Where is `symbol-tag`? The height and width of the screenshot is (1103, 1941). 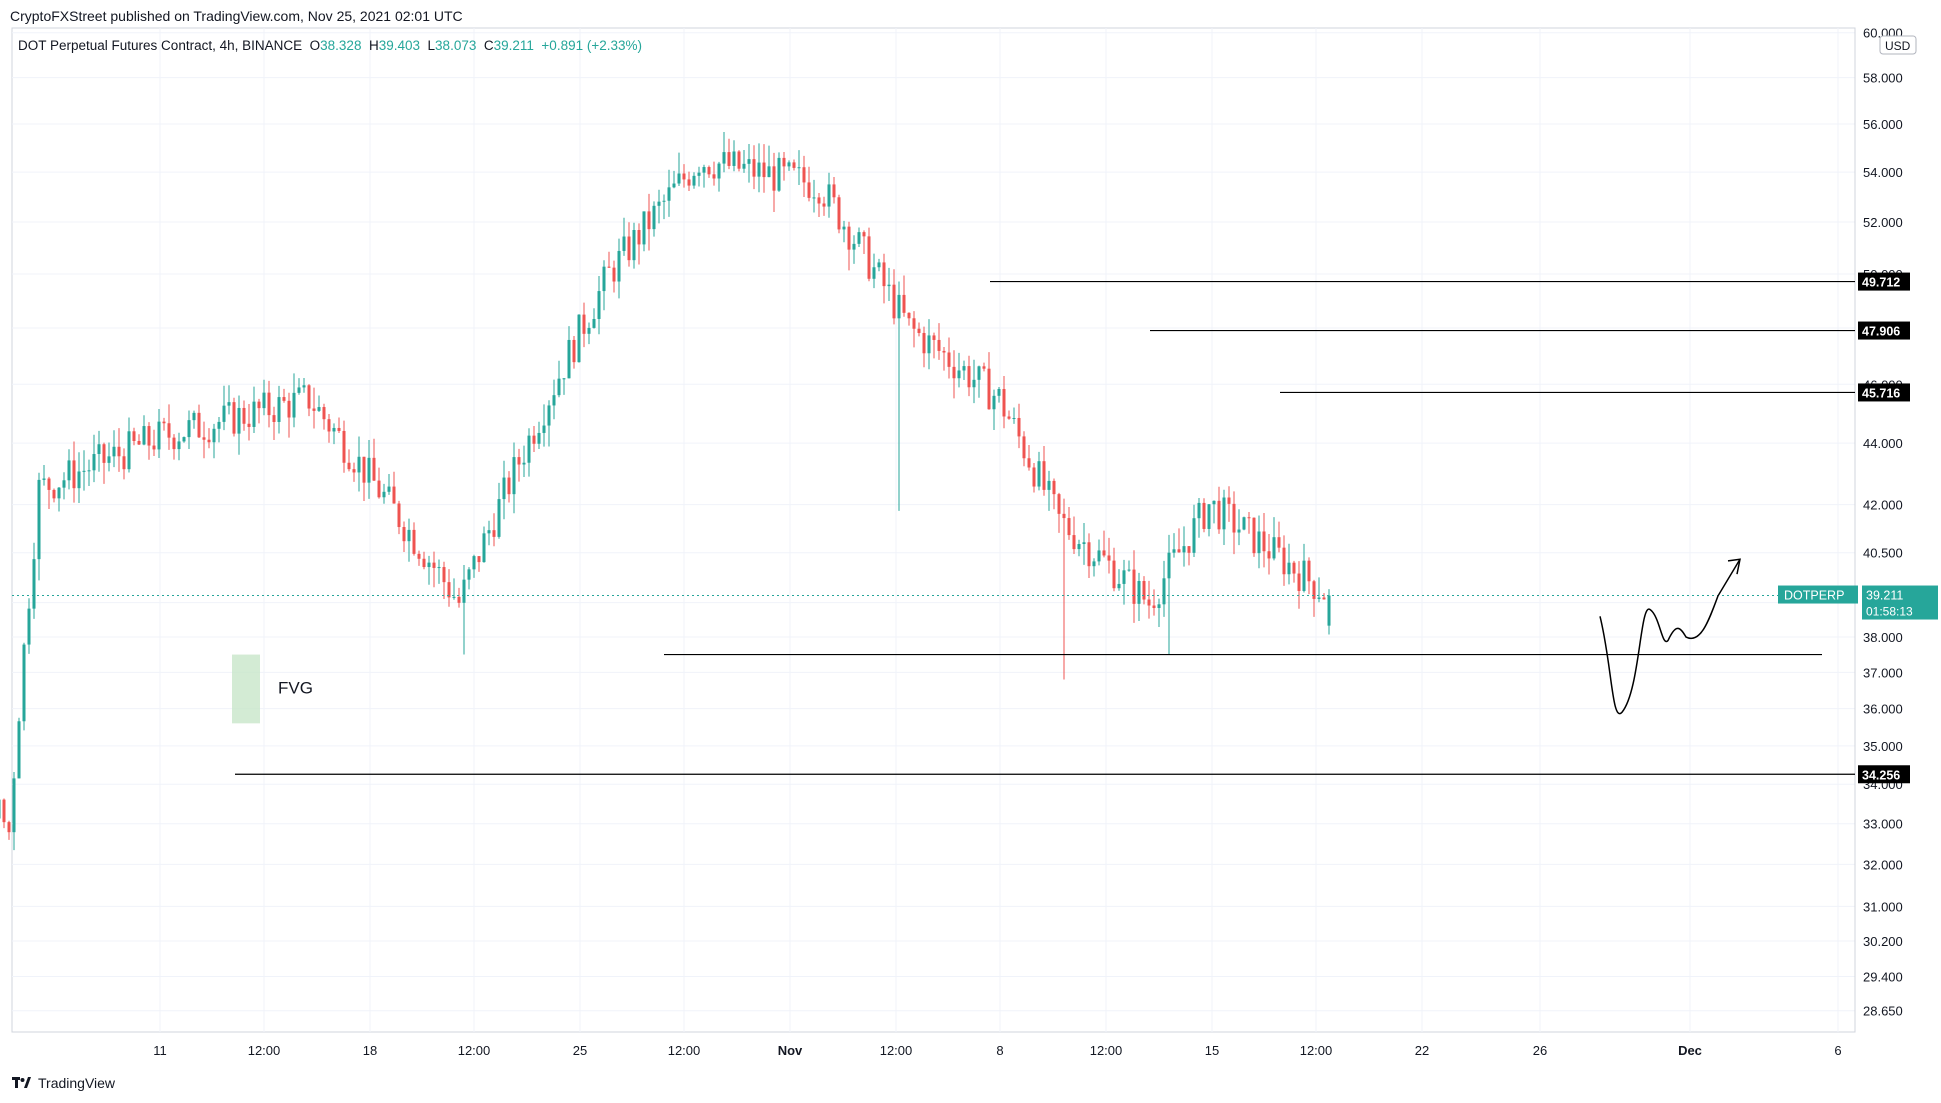 symbol-tag is located at coordinates (1818, 594).